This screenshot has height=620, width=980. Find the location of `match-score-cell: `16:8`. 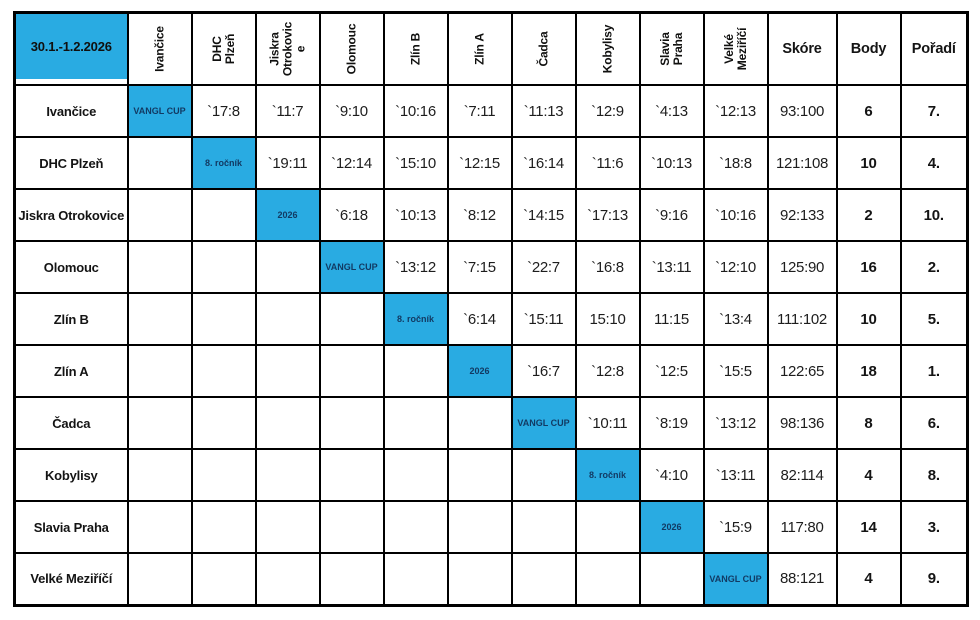

match-score-cell: `16:8 is located at coordinates (607, 267).